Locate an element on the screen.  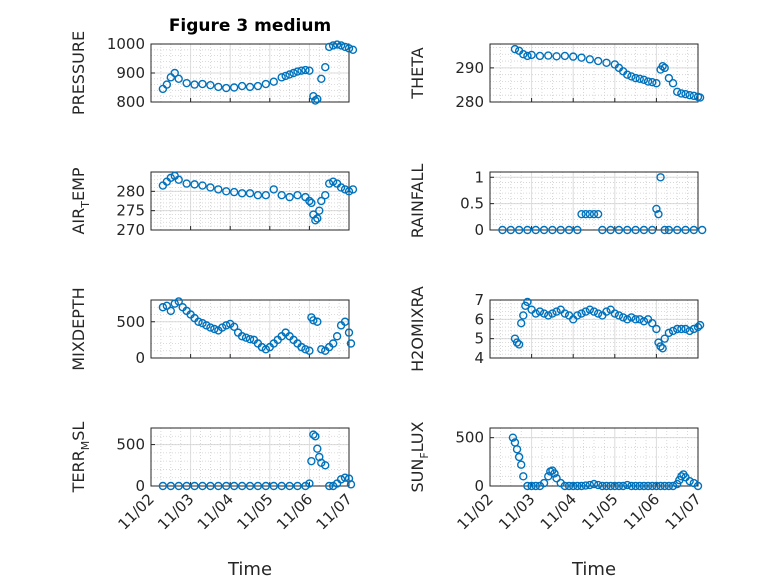
axes-background is located at coordinates (594, 457).